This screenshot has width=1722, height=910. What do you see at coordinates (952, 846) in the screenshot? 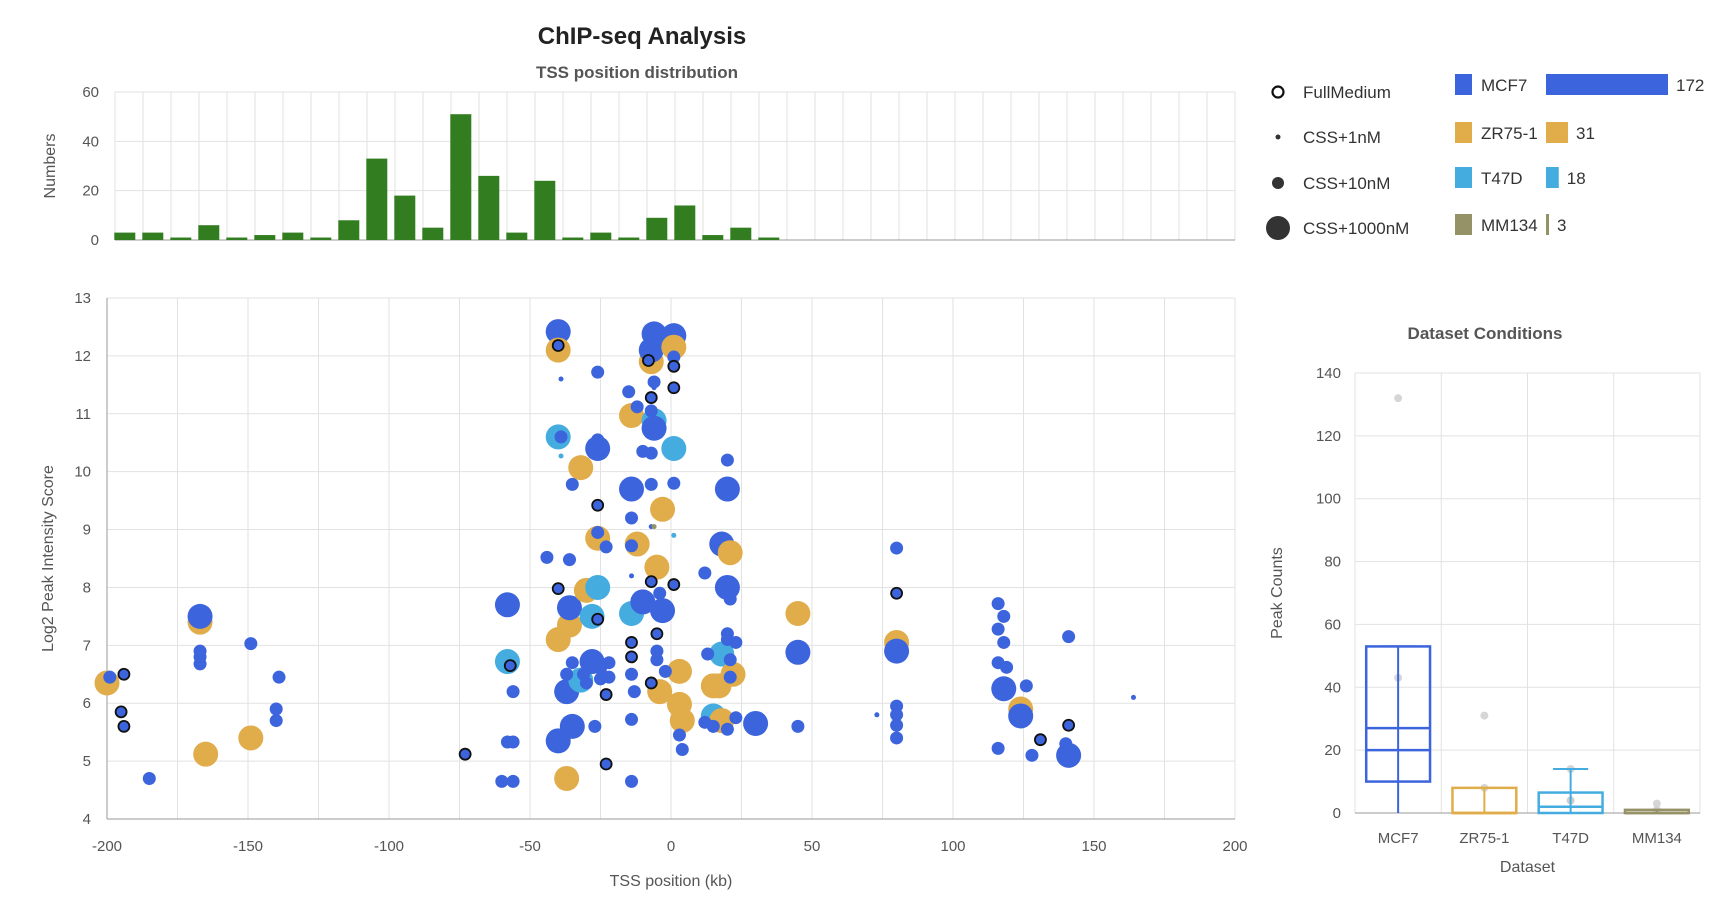
I see `scatter-x-tick-label: 100` at bounding box center [952, 846].